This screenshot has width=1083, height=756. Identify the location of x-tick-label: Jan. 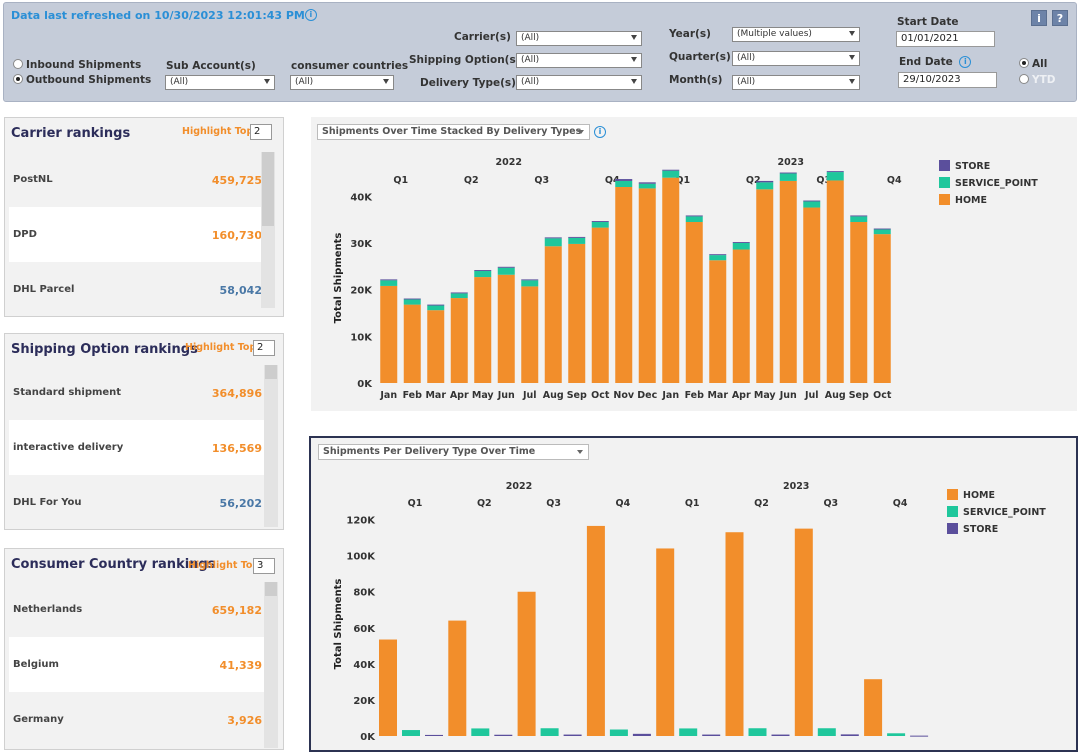
(670, 395).